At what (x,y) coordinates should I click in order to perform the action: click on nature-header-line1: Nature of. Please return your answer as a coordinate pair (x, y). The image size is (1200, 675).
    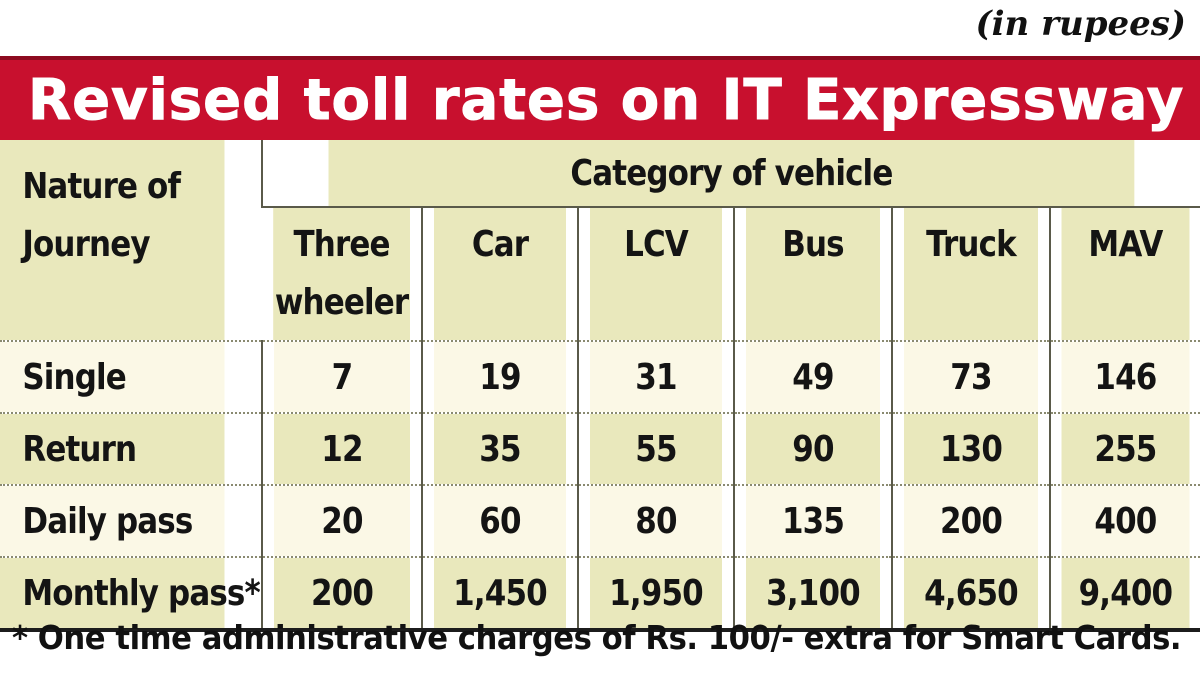
    Looking at the image, I should click on (101, 186).